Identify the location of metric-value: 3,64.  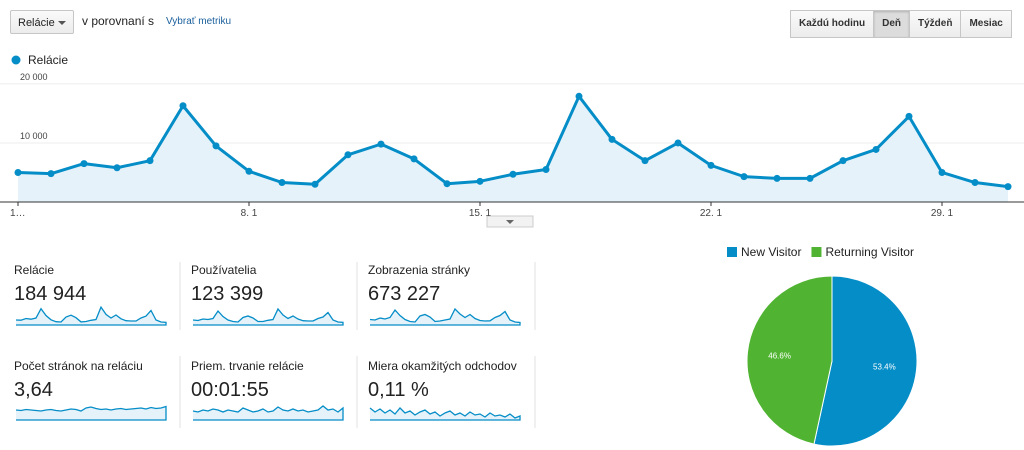
(33, 390).